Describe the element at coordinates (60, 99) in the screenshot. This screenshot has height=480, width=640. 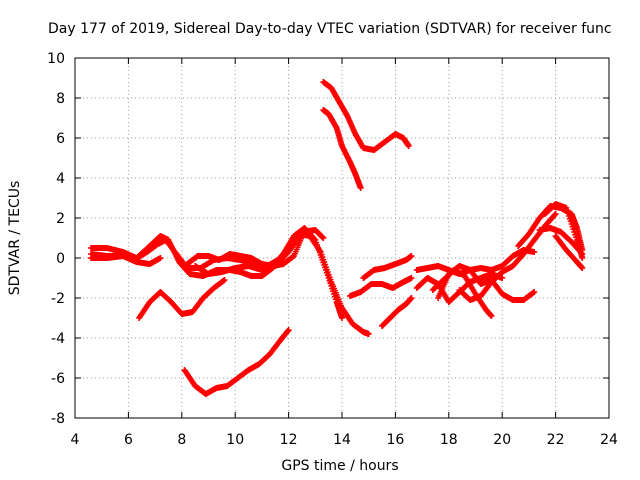
I see `y-tick-label: 8` at that location.